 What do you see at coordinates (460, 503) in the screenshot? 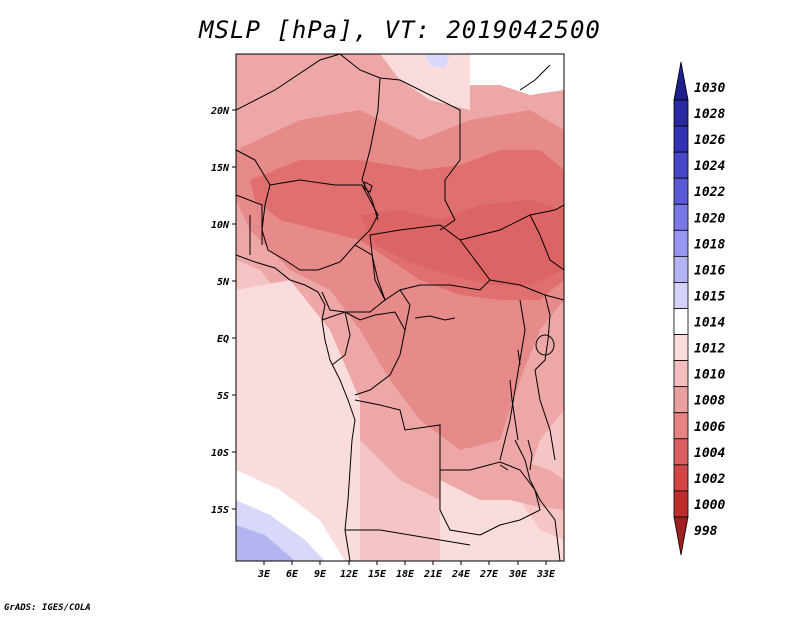
I see `border-angola-zambia` at bounding box center [460, 503].